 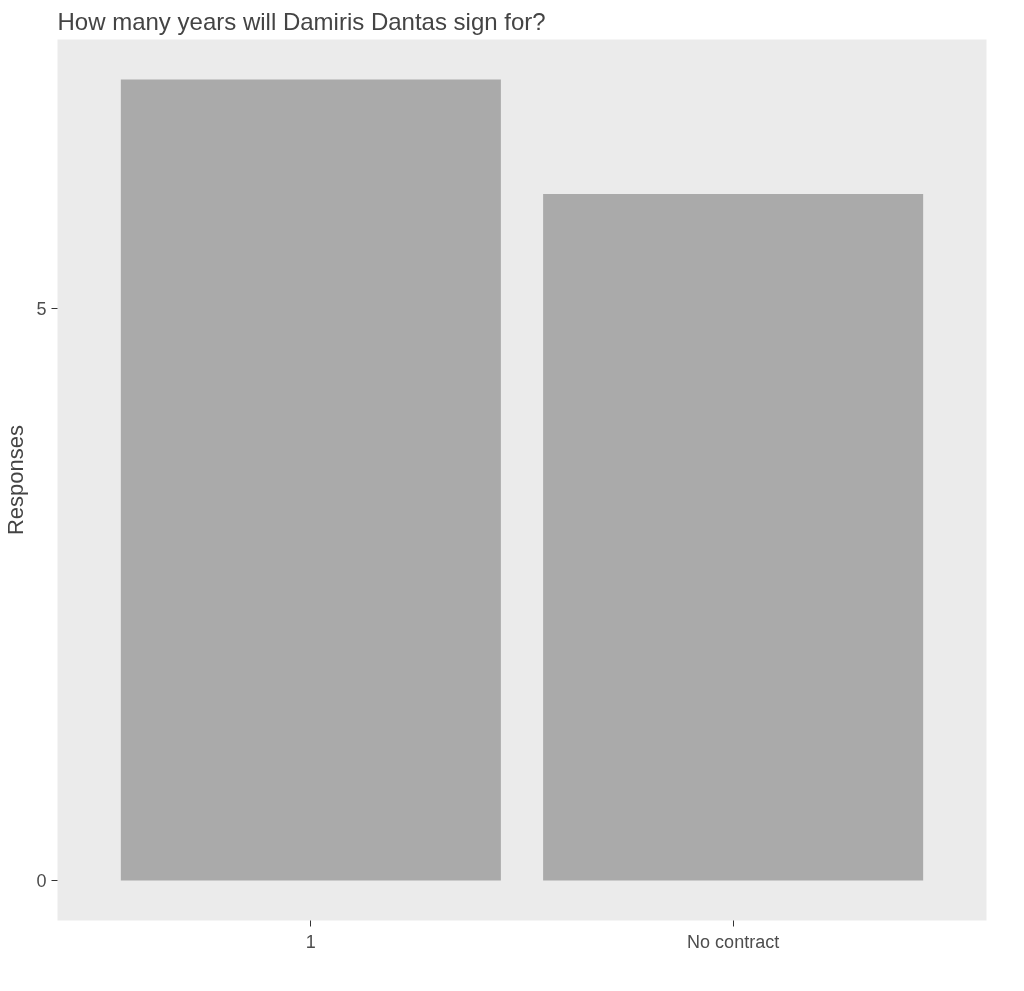 I want to click on y-tick-label: 5, so click(x=41, y=308).